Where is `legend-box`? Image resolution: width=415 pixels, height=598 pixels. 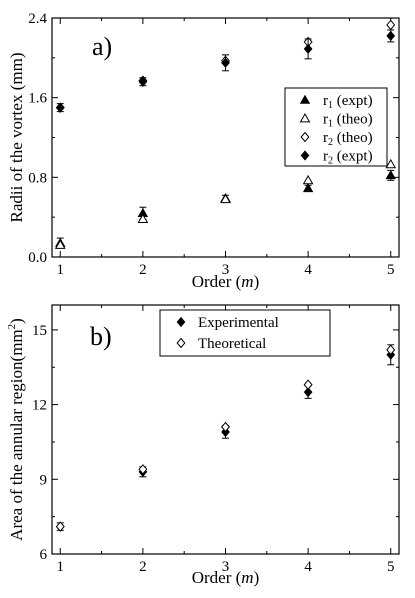 legend-box is located at coordinates (245, 333).